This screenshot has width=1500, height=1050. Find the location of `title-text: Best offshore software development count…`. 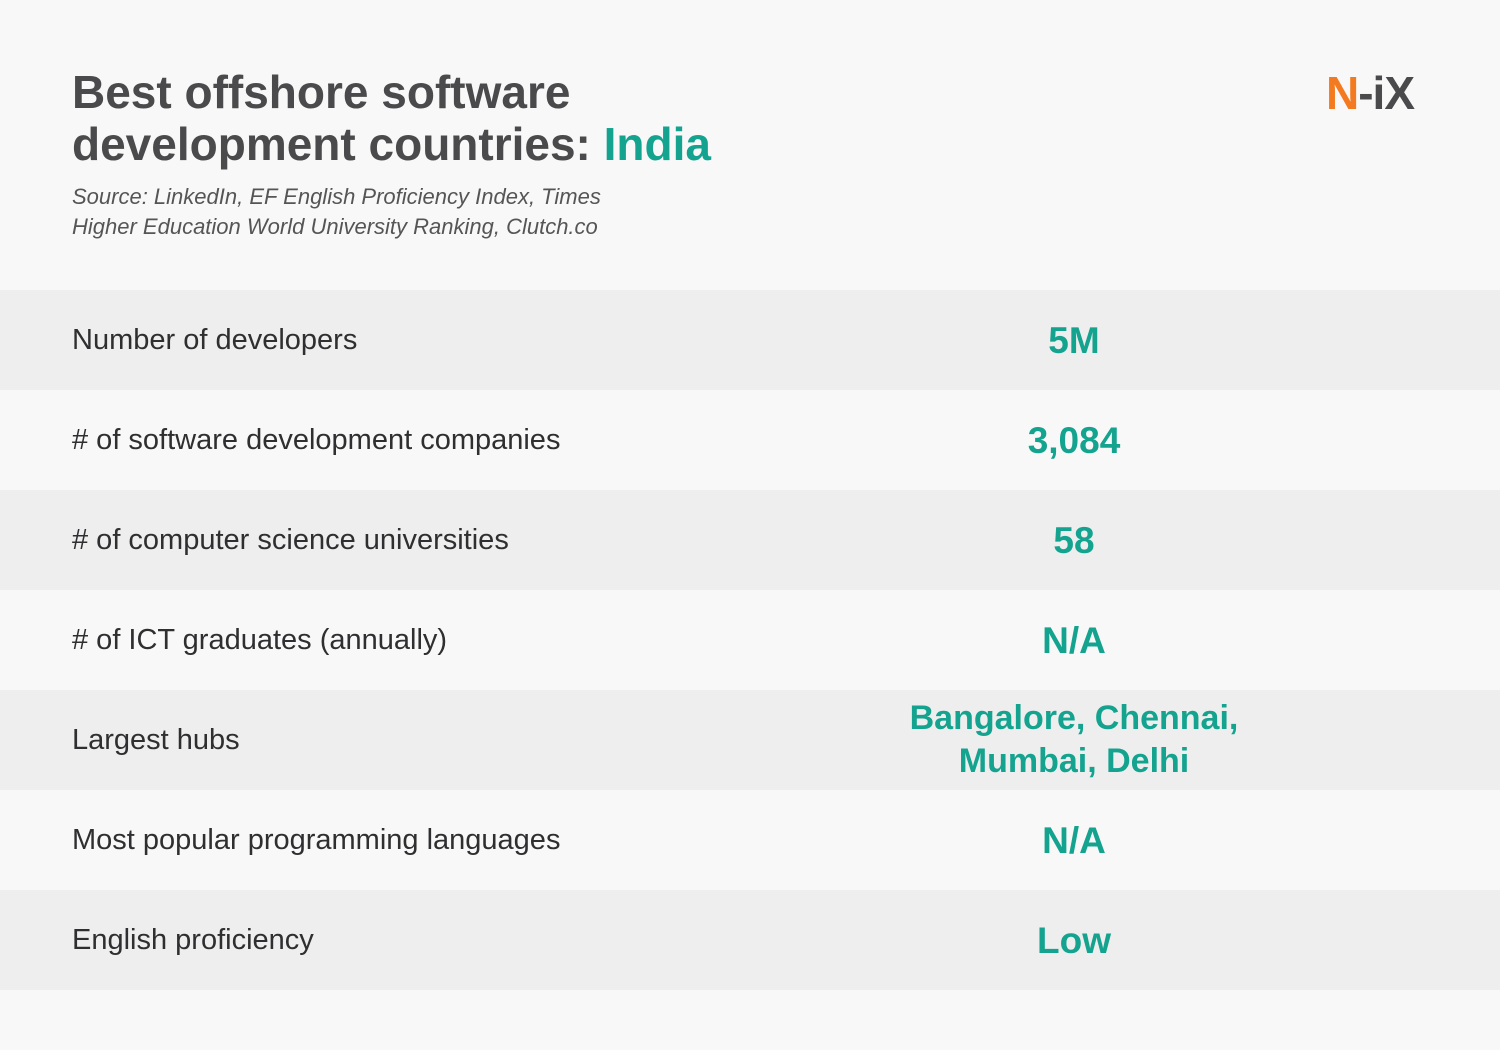

title-text: Best offshore software development count… is located at coordinates (338, 118).